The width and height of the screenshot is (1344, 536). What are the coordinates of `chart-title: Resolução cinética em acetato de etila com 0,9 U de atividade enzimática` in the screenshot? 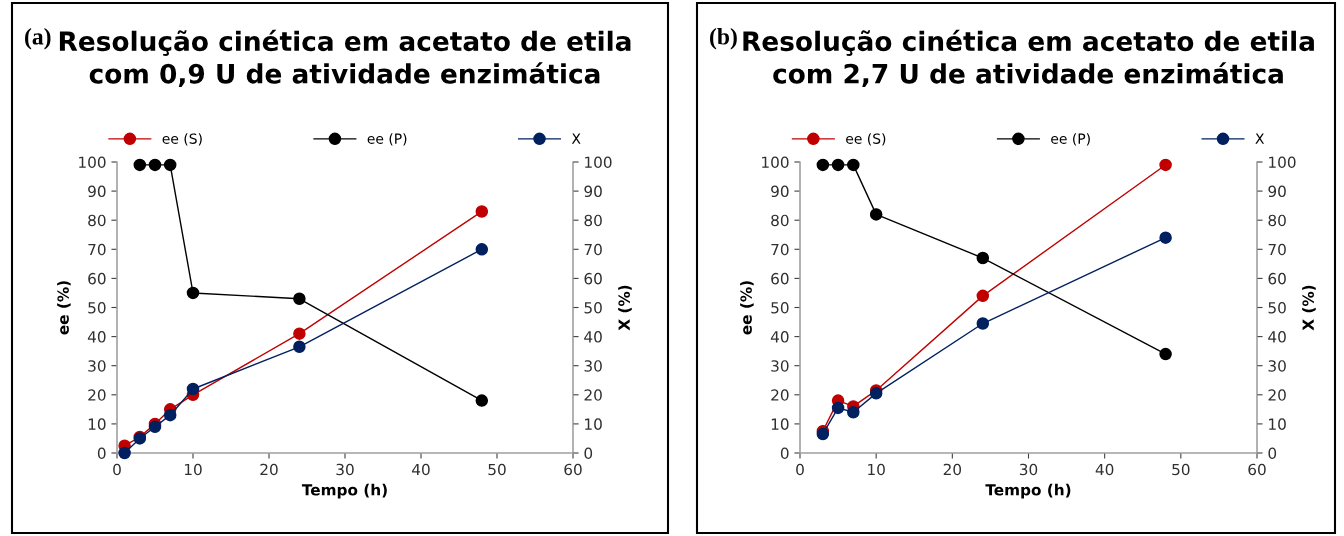 It's located at (345, 58).